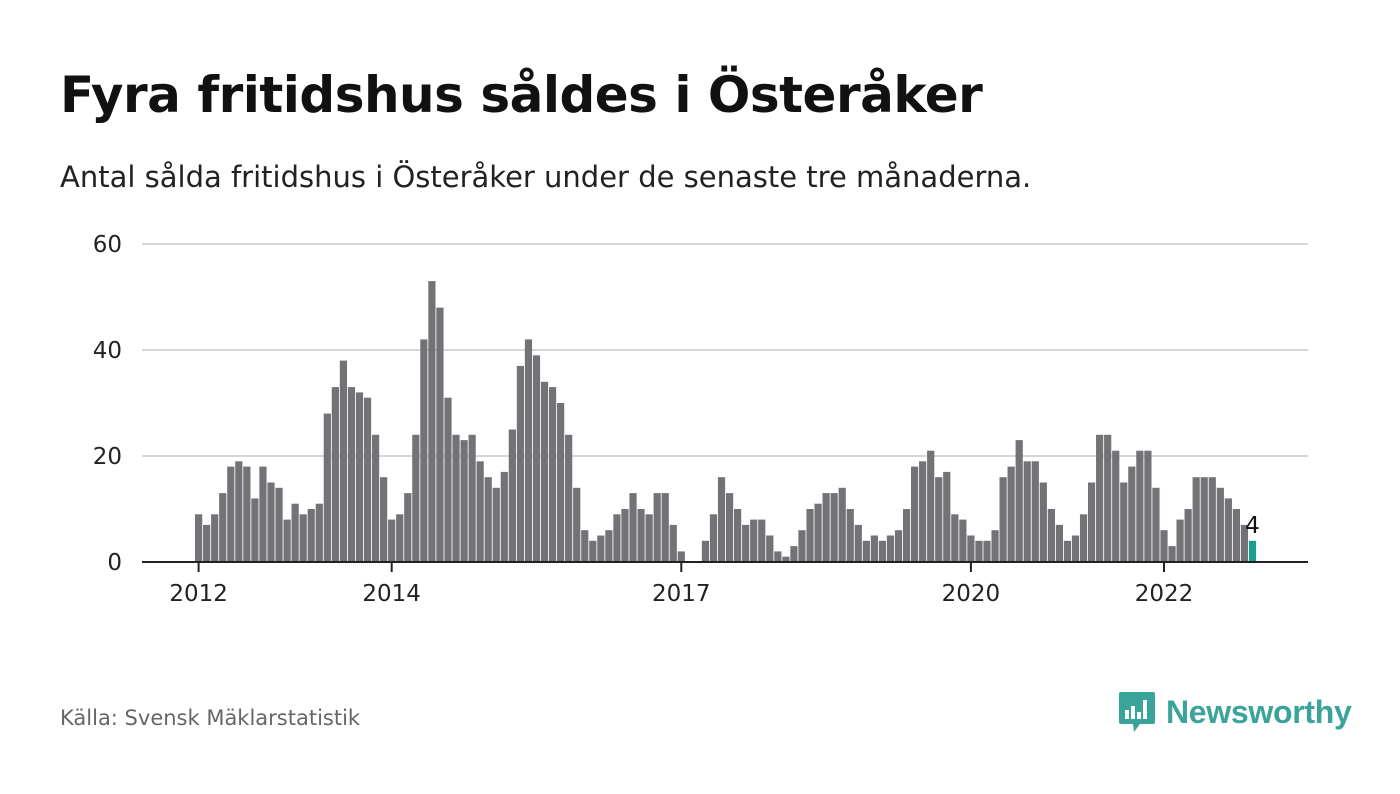 The height and width of the screenshot is (794, 1400). What do you see at coordinates (971, 594) in the screenshot?
I see `x-tick-label: 2020` at bounding box center [971, 594].